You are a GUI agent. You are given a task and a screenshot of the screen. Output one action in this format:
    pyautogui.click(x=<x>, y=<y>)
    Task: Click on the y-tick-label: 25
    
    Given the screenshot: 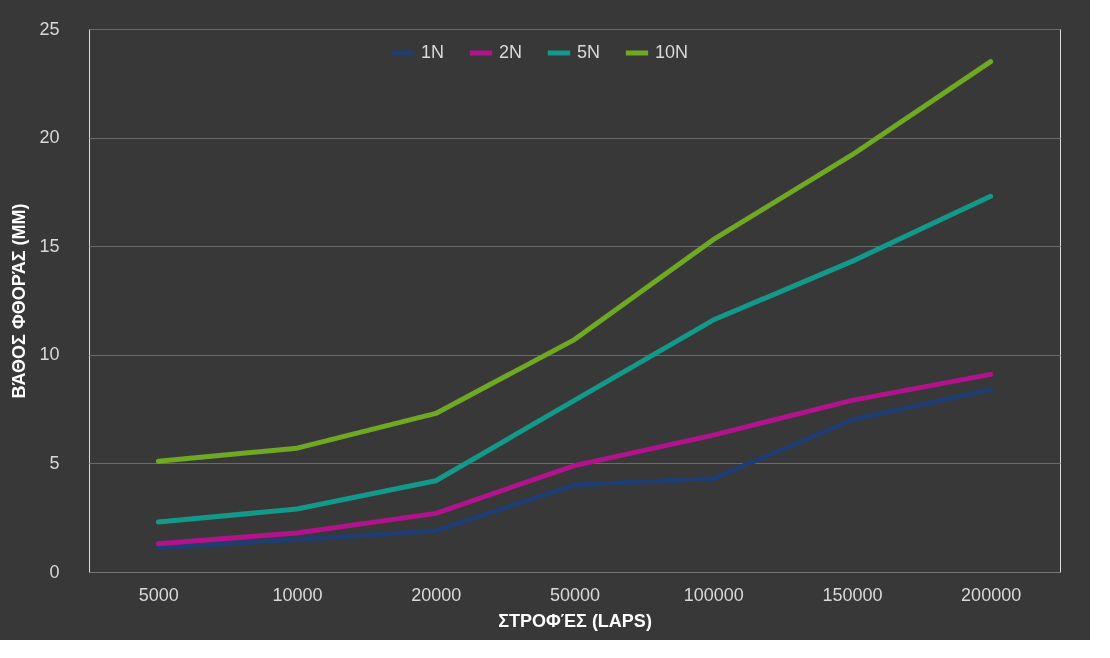 What is the action you would take?
    pyautogui.click(x=49, y=28)
    